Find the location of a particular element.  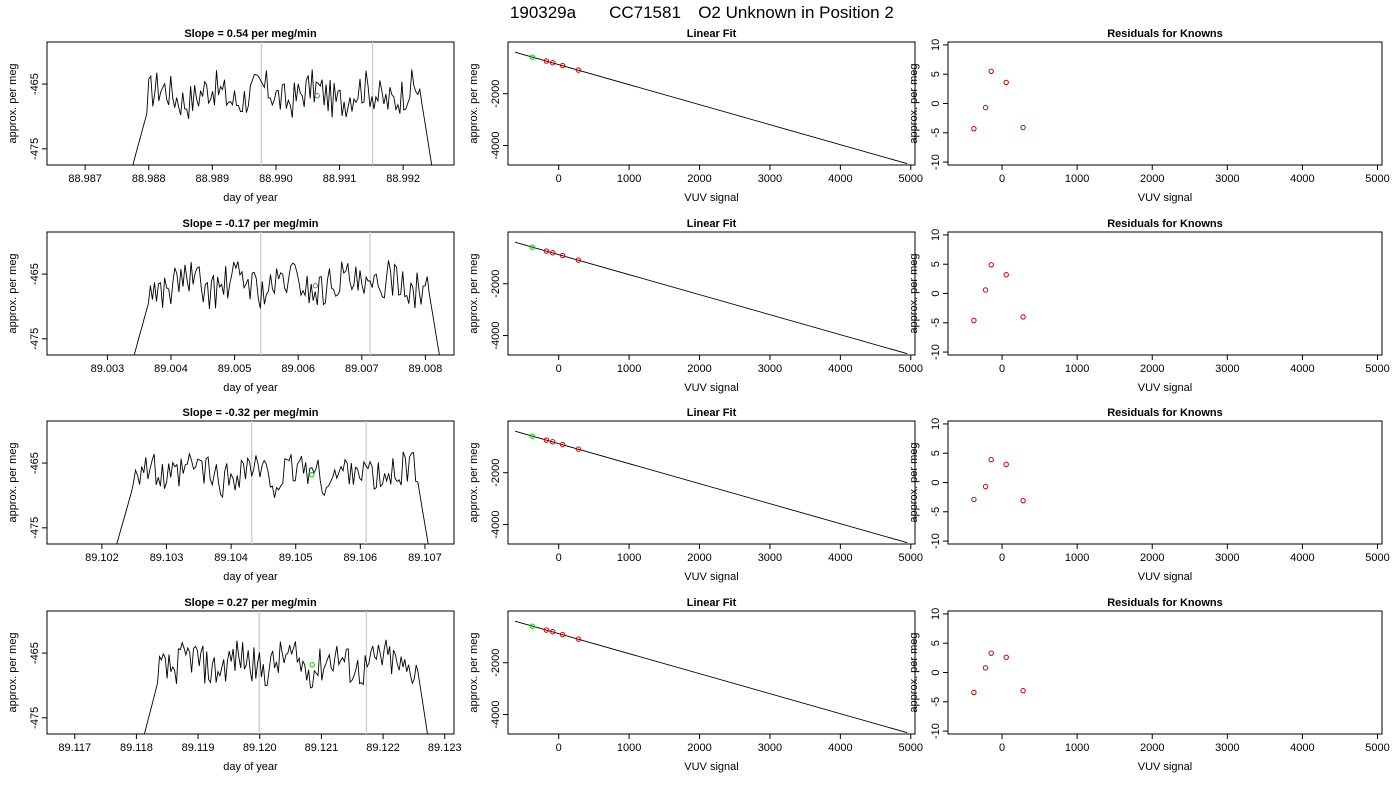

title-cylinder-id: CC71581 is located at coordinates (645, 12).